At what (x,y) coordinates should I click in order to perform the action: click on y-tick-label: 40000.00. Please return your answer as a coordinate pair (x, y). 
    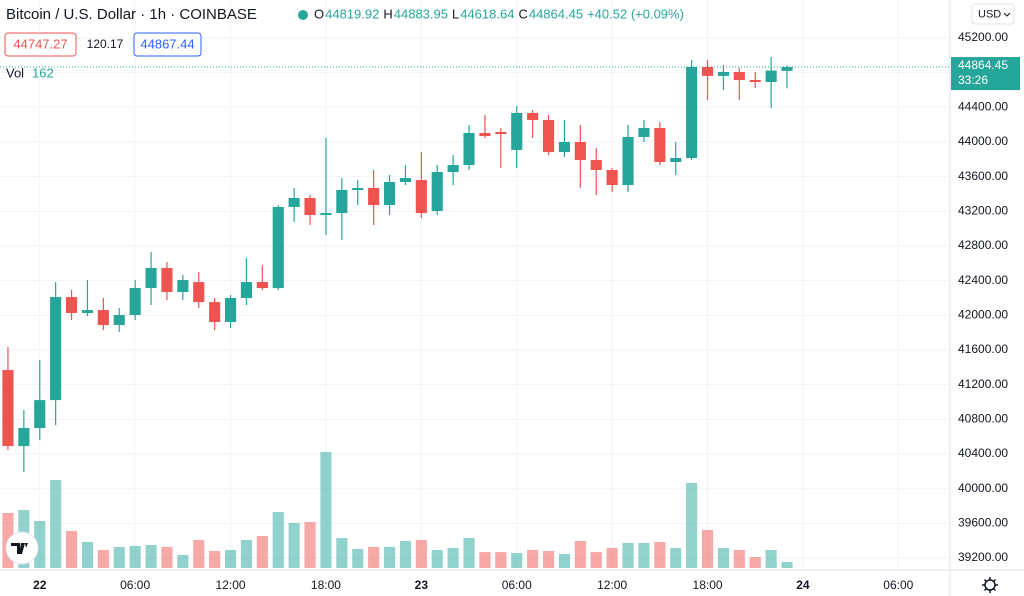
    Looking at the image, I should click on (983, 488).